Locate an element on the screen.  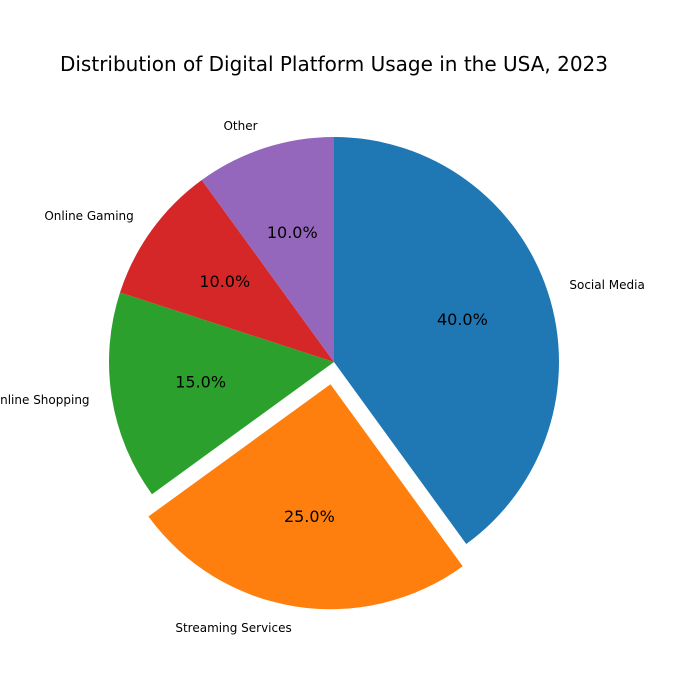
pie-slice-streaming-services is located at coordinates (305, 497).